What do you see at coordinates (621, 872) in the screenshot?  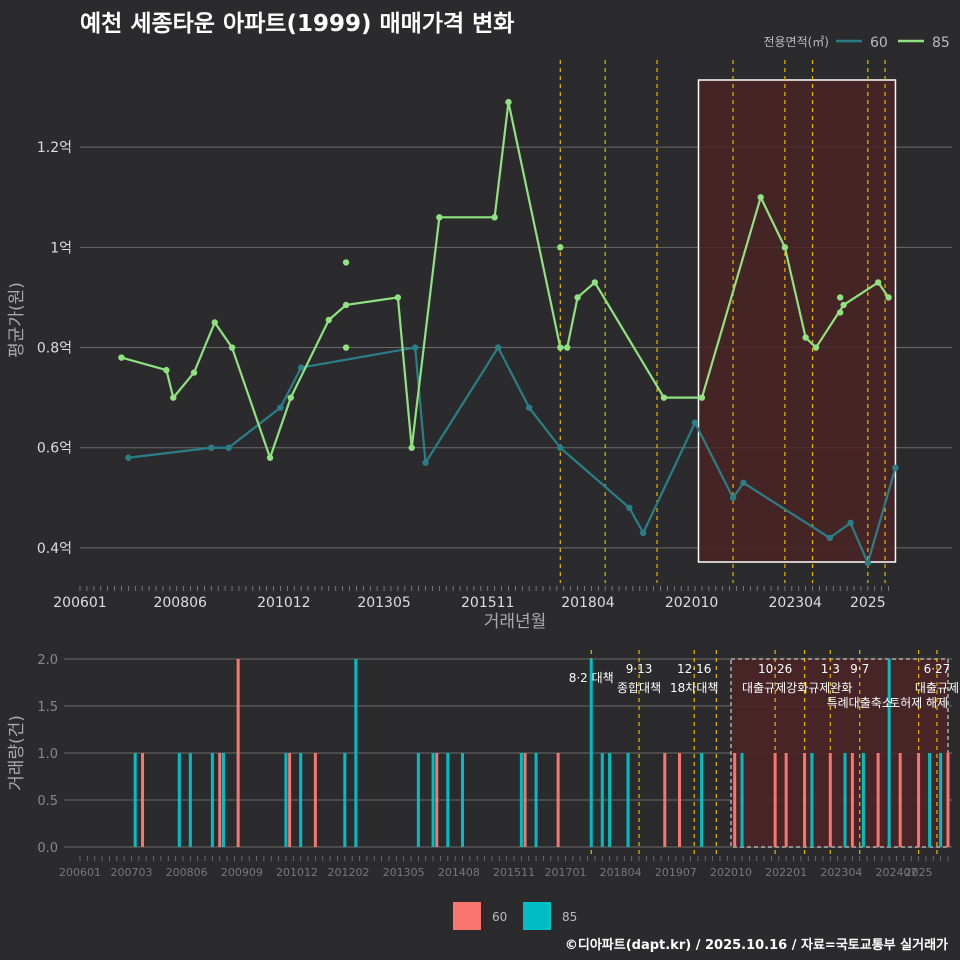 I see `volume-x-tick-label-10: 201804` at bounding box center [621, 872].